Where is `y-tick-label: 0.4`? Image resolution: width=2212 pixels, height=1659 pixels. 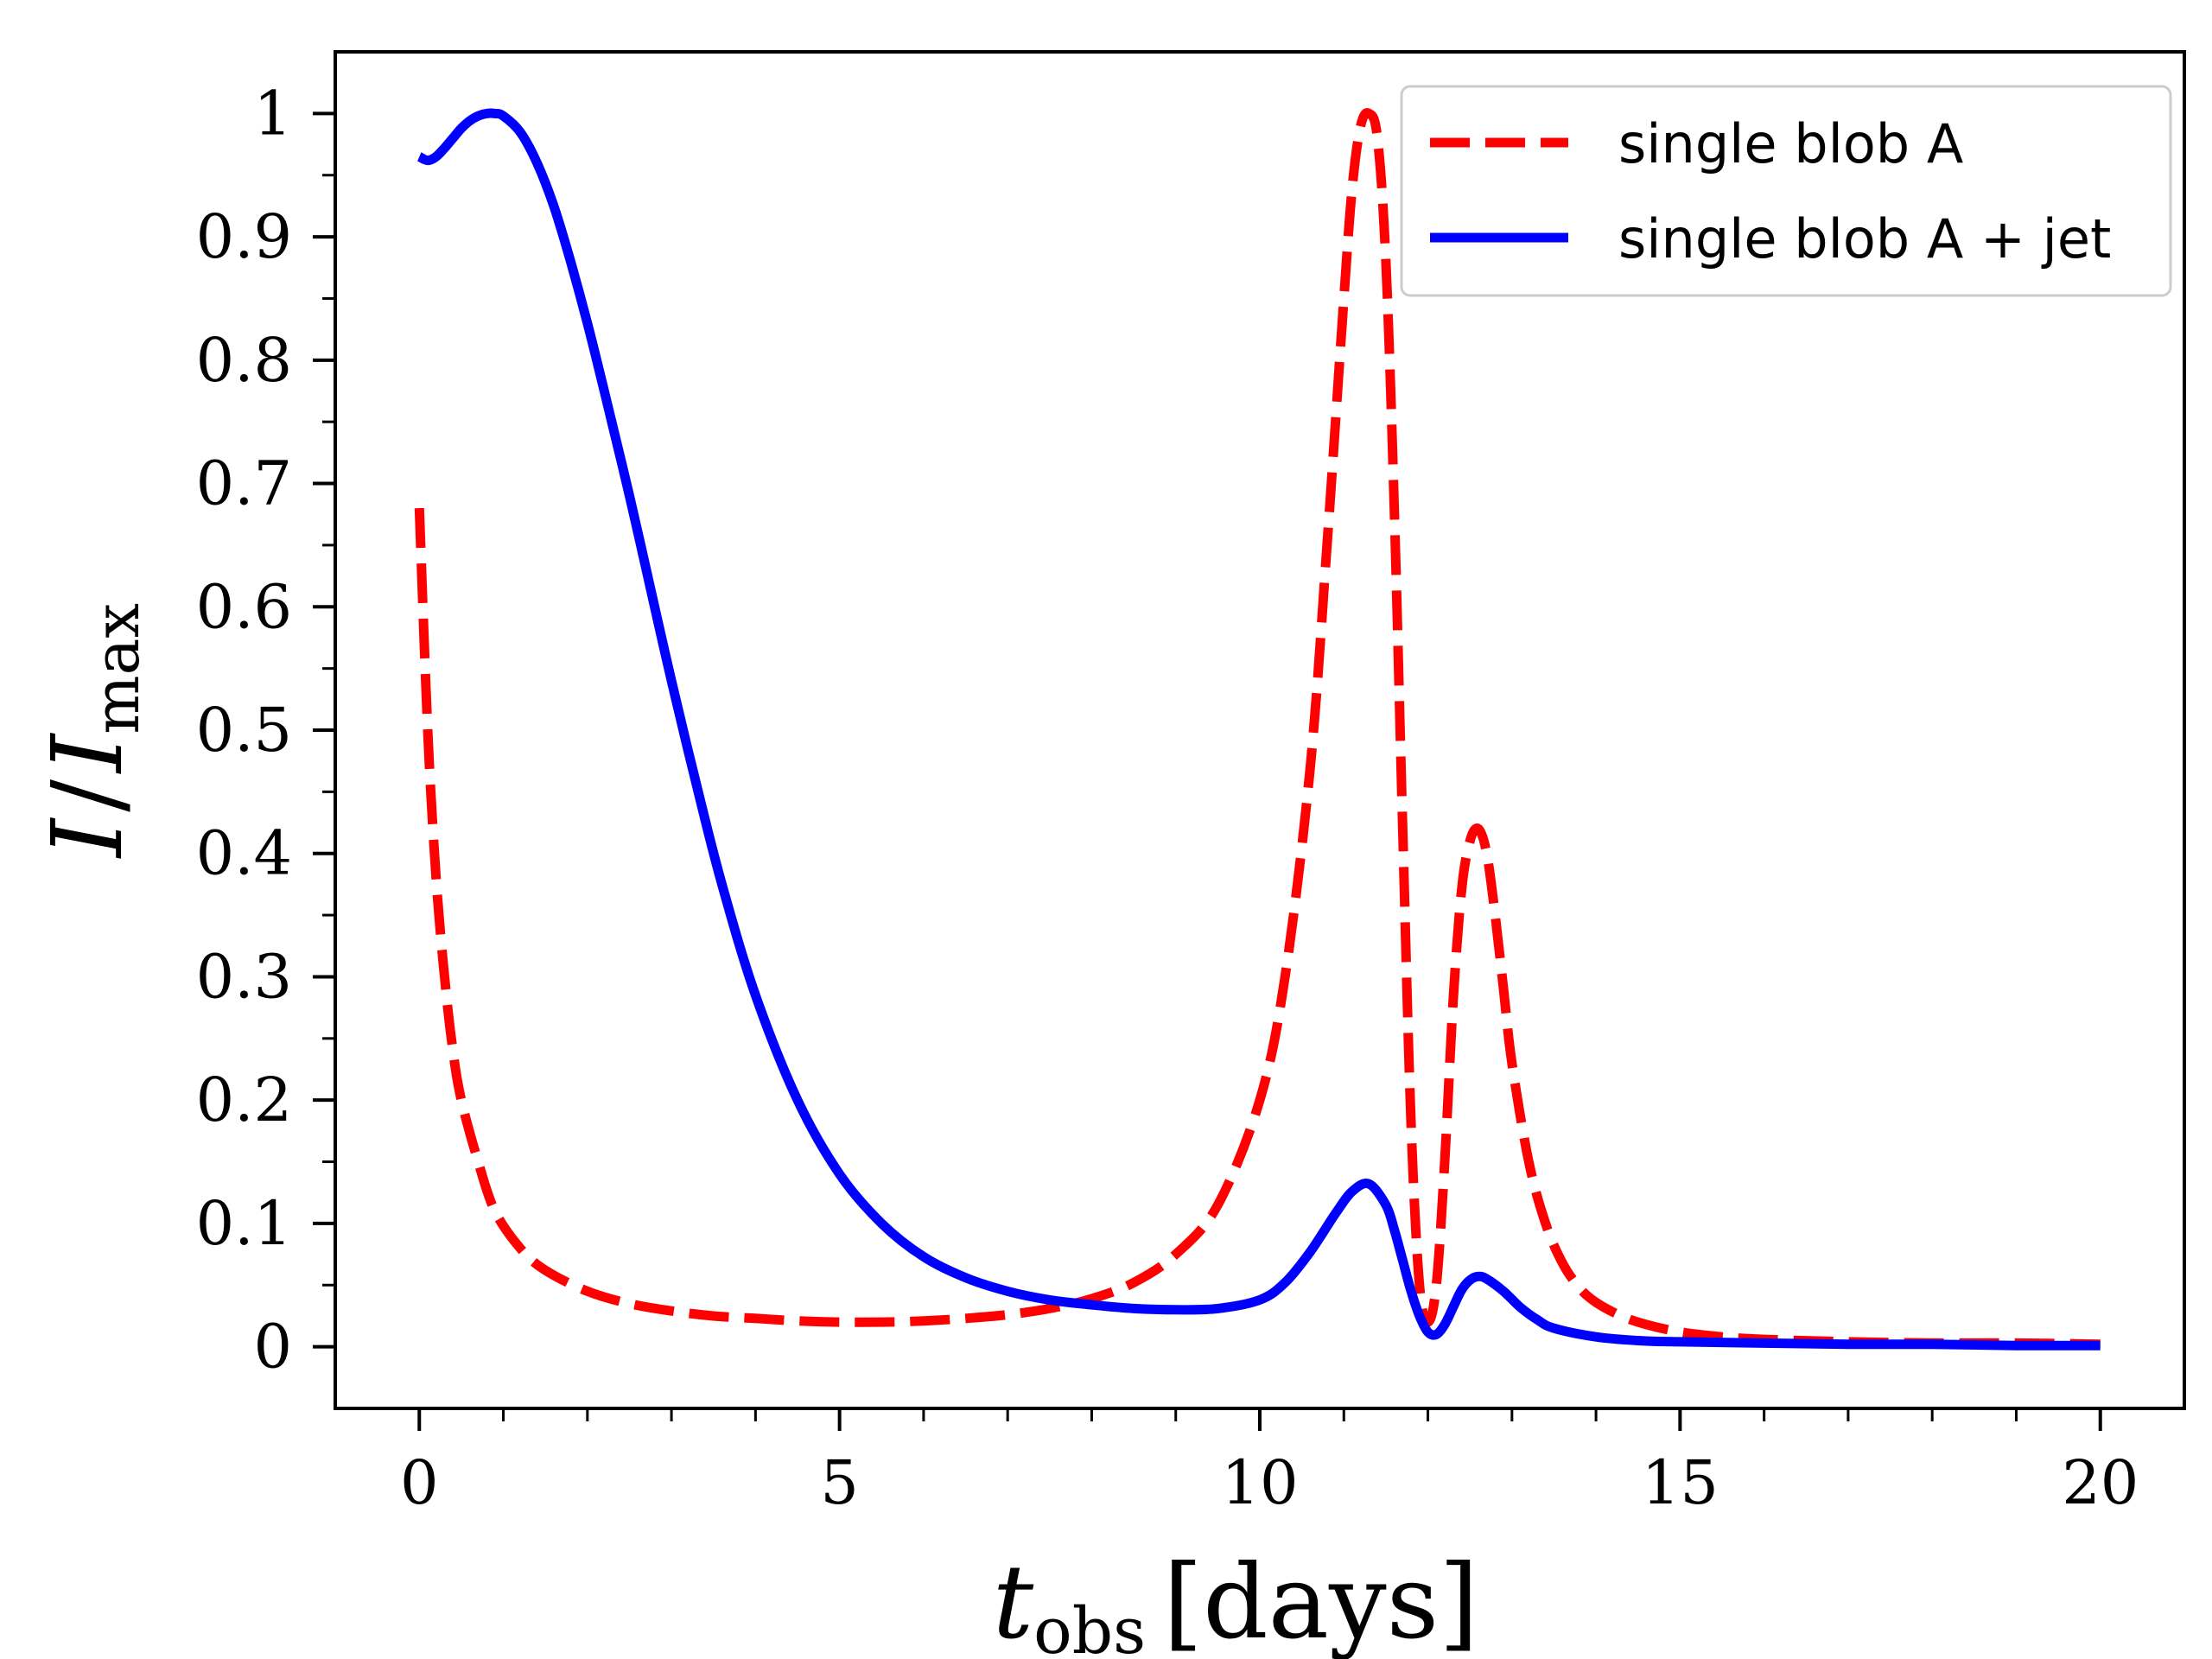
y-tick-label: 0.4 is located at coordinates (244, 853).